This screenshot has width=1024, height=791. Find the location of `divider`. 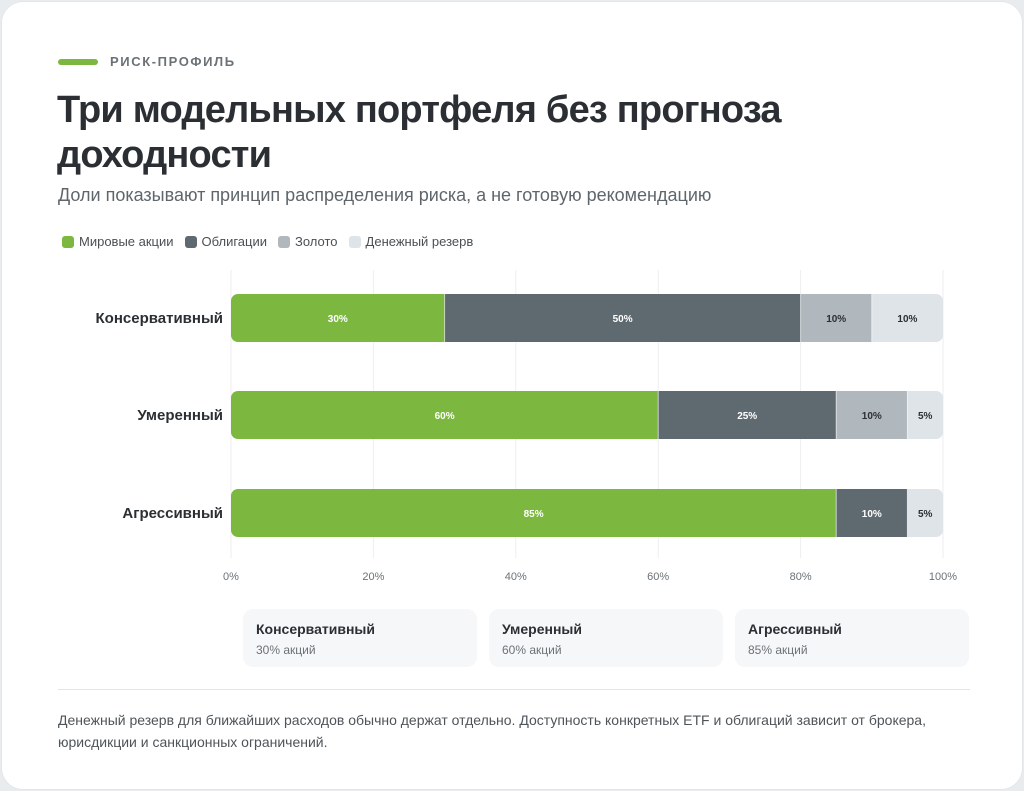

divider is located at coordinates (514, 689).